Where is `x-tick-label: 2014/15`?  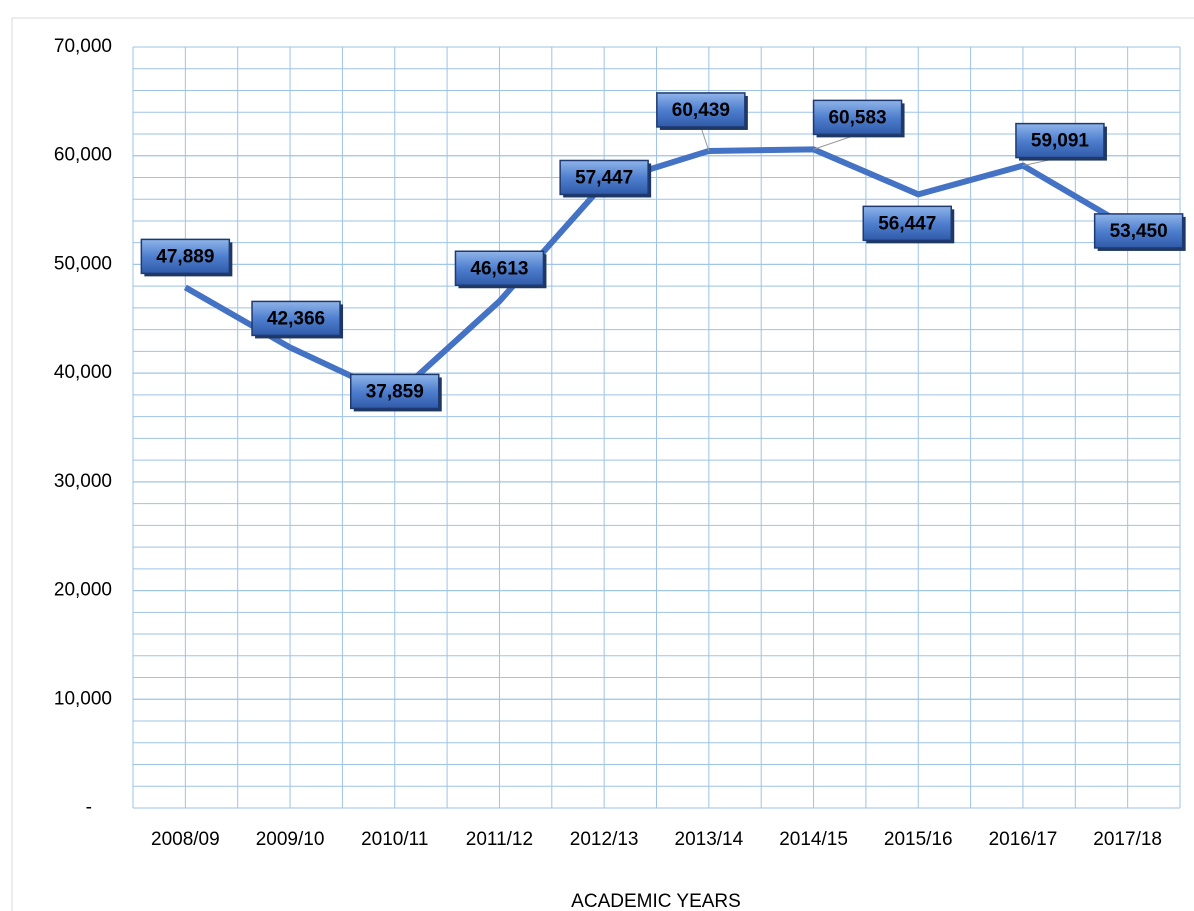 x-tick-label: 2014/15 is located at coordinates (813, 839).